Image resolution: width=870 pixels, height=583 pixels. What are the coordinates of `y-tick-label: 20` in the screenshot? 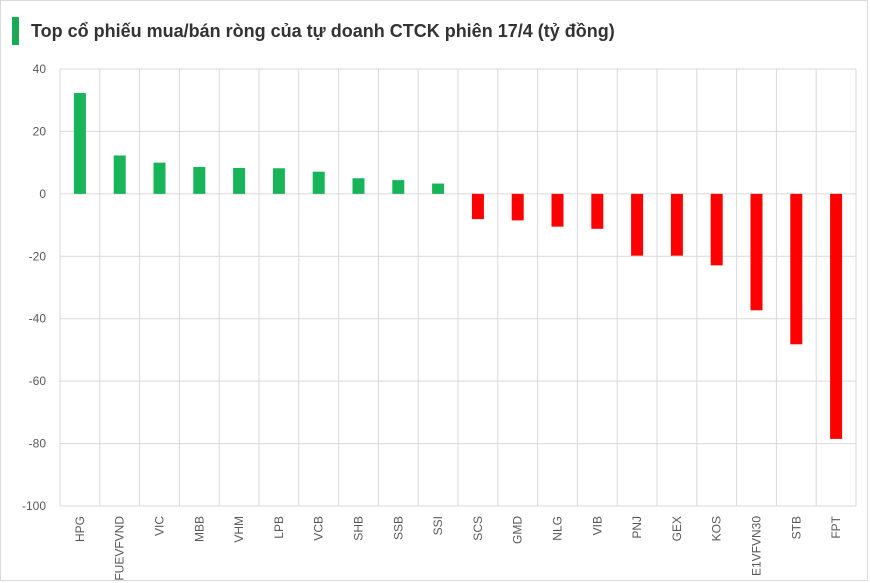 It's located at (40, 131).